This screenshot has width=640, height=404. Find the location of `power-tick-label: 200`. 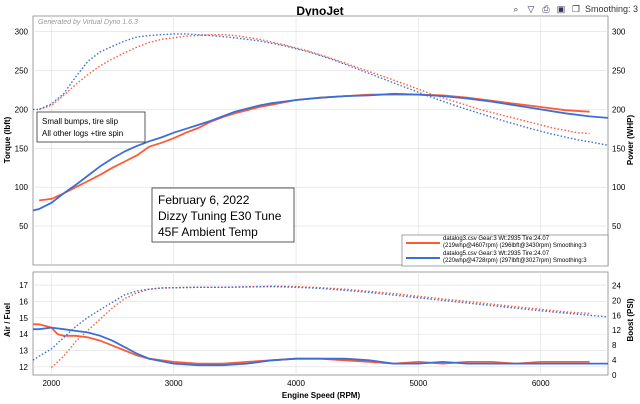

power-tick-label: 200 is located at coordinates (619, 109).